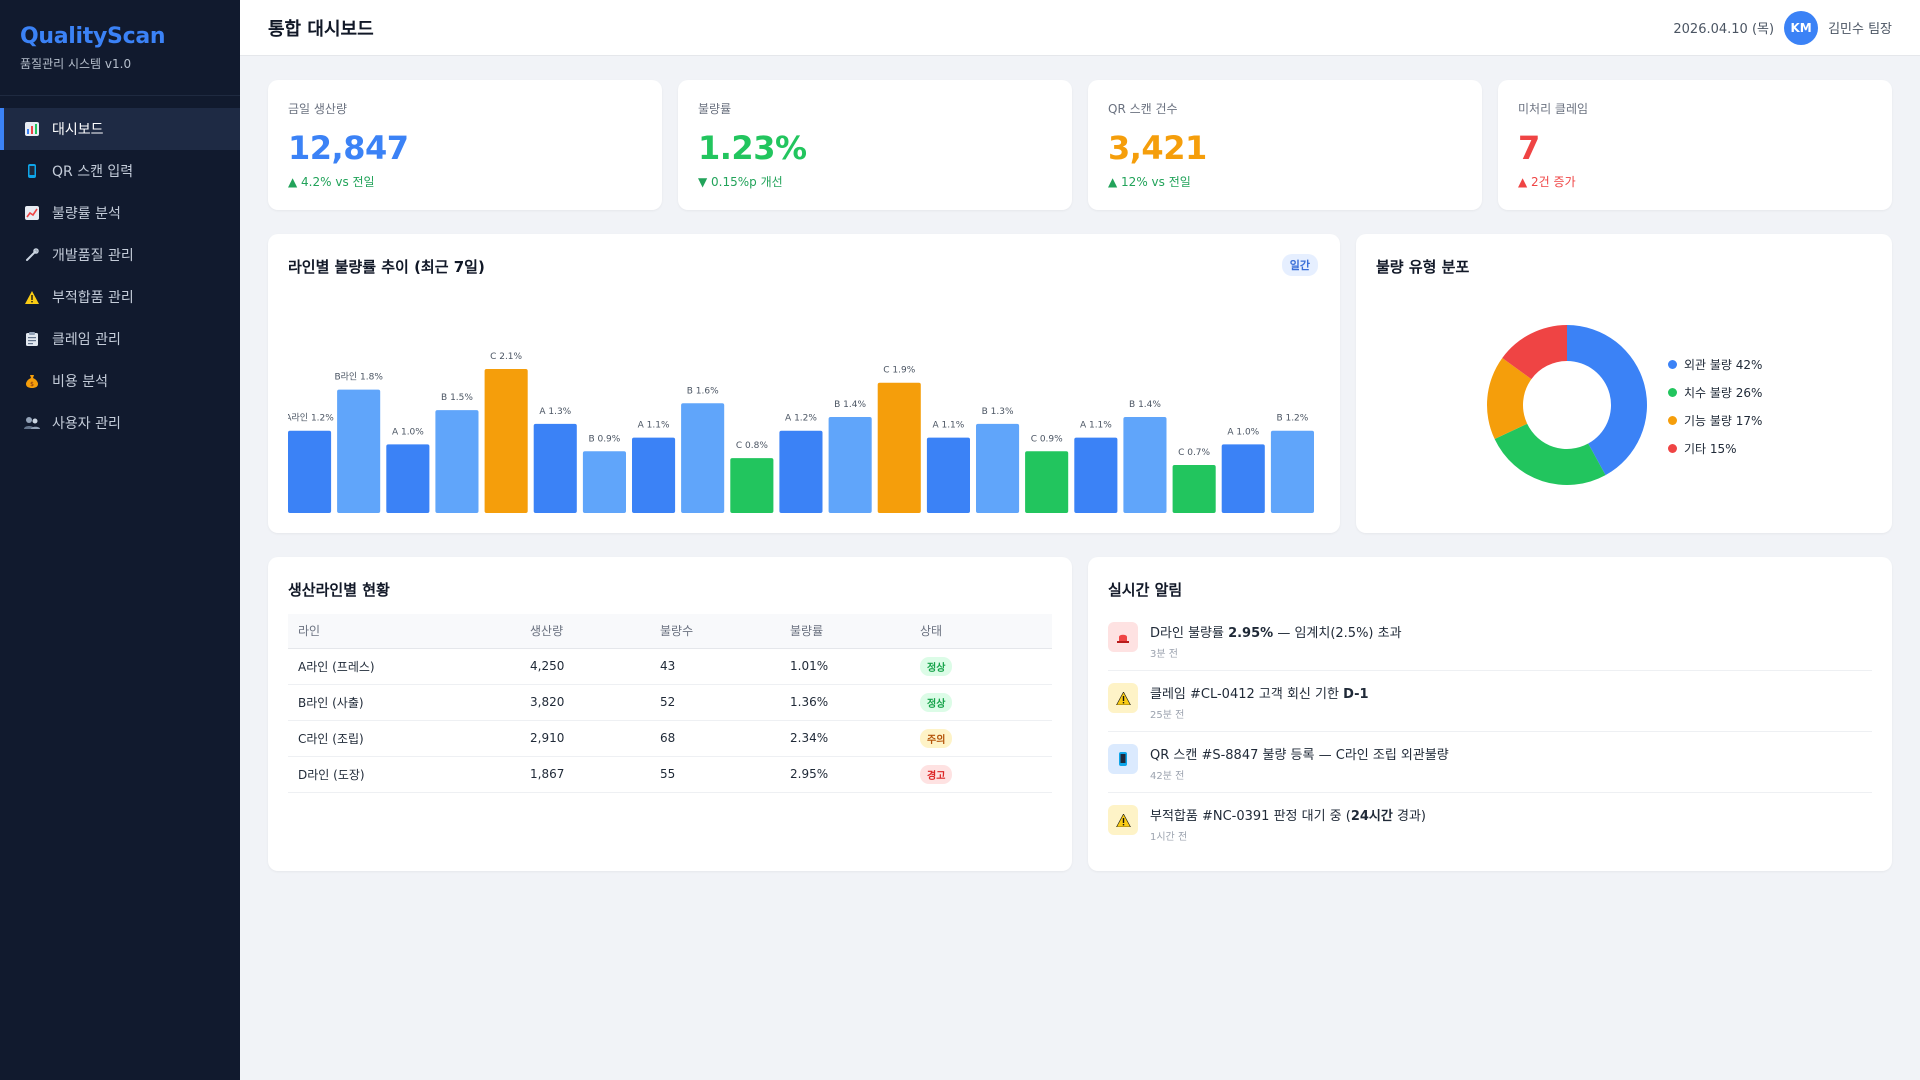  I want to click on alert-item: 부적합품 #NC-0391 판정 대기 중 (24시간 경과) 1시간 전, so click(1490, 823).